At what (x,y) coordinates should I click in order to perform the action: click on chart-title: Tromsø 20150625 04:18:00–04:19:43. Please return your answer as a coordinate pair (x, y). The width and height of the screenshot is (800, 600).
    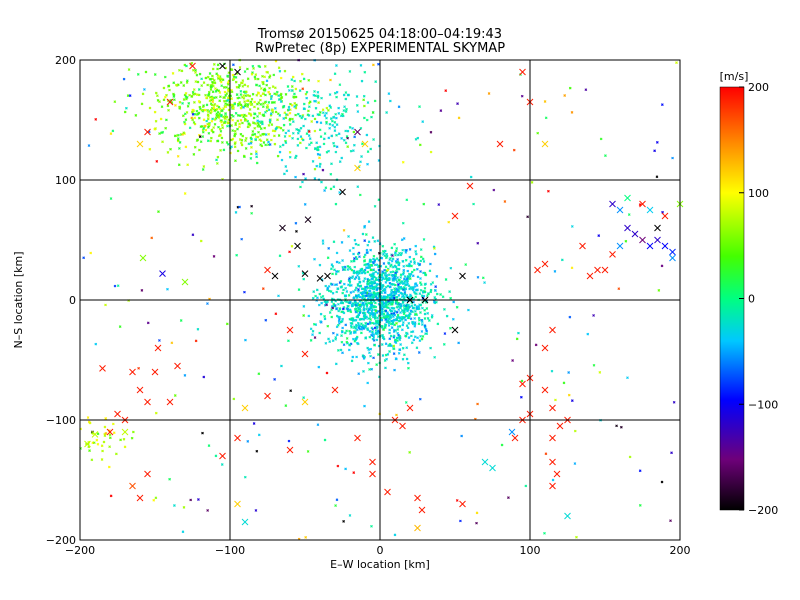
    Looking at the image, I should click on (379, 34).